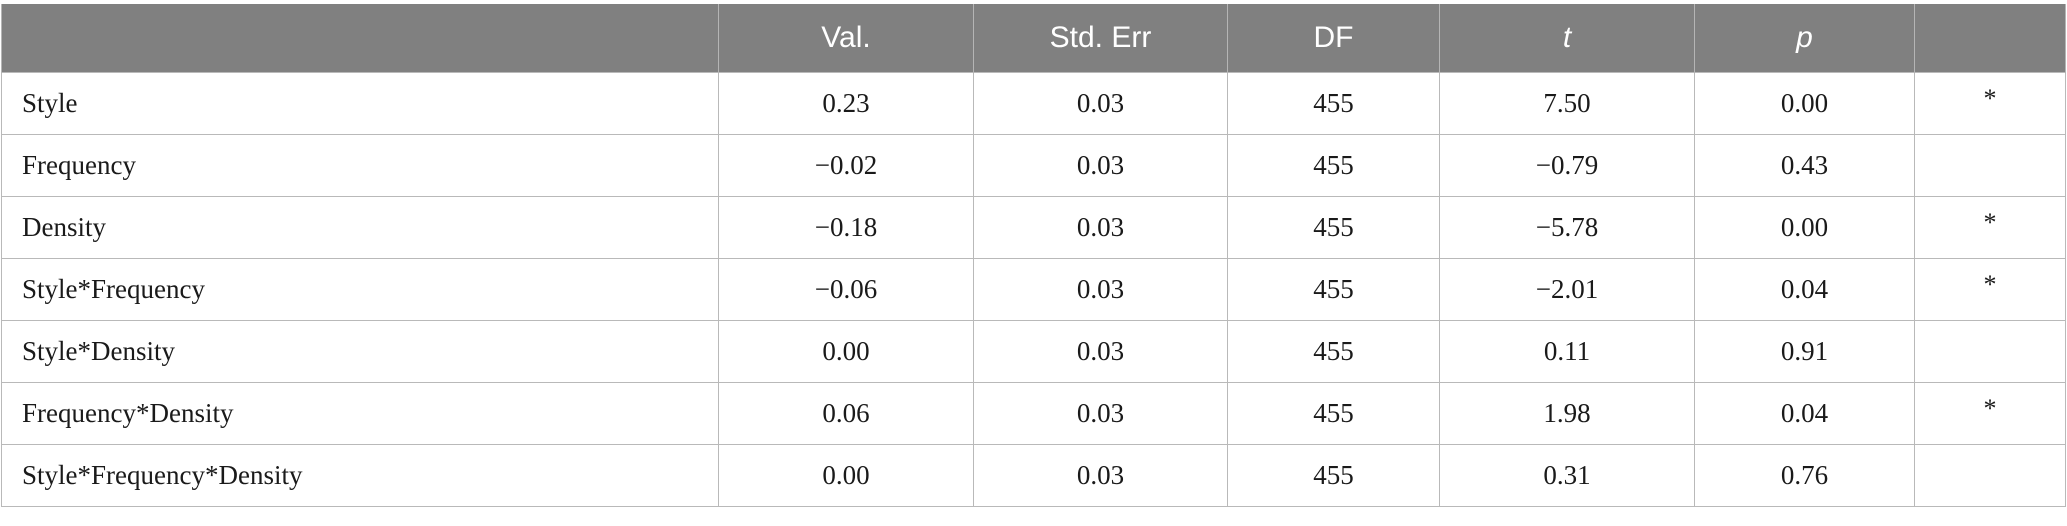  What do you see at coordinates (360, 413) in the screenshot?
I see `row-term: Frequency*Density` at bounding box center [360, 413].